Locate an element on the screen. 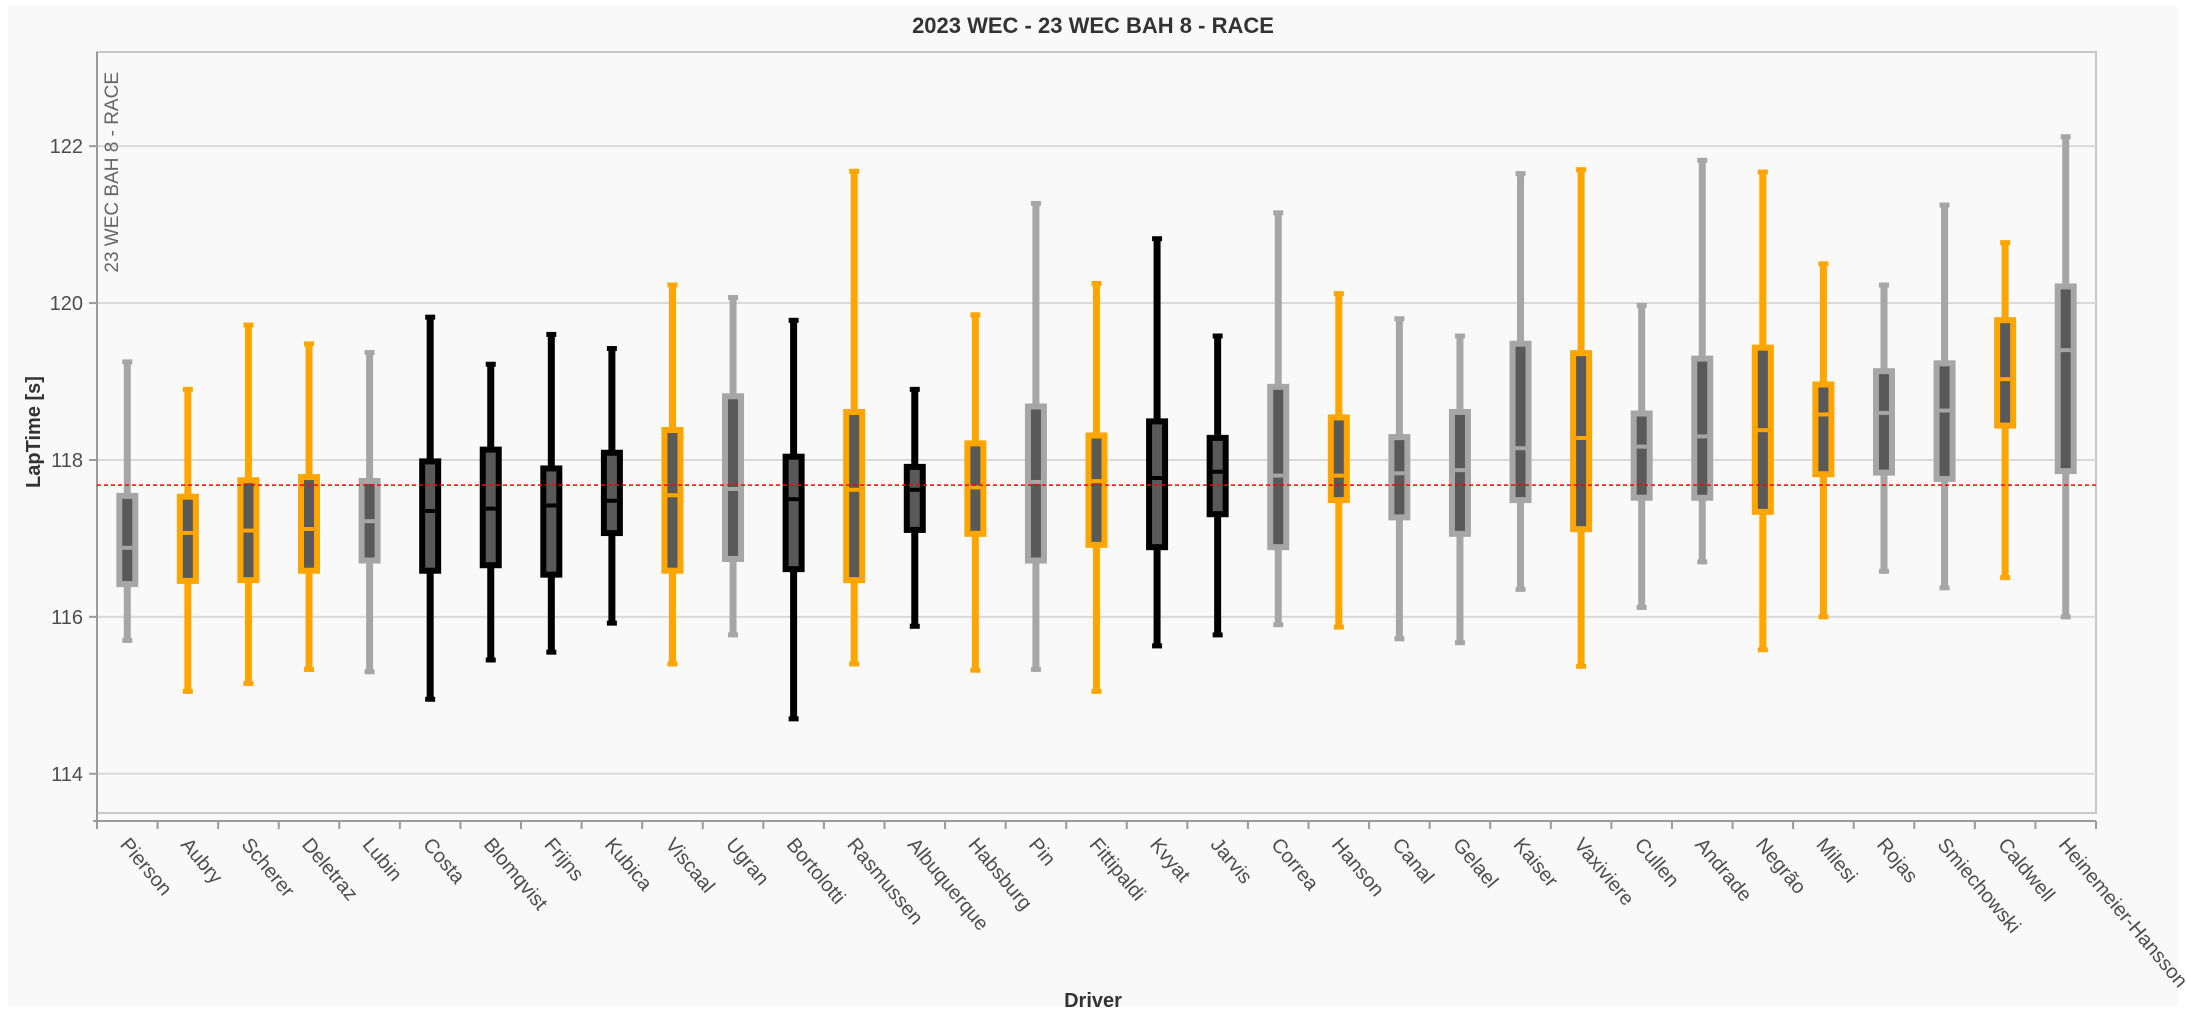 The image size is (2186, 1018). y-axis-title: LapTime [s] is located at coordinates (34, 432).